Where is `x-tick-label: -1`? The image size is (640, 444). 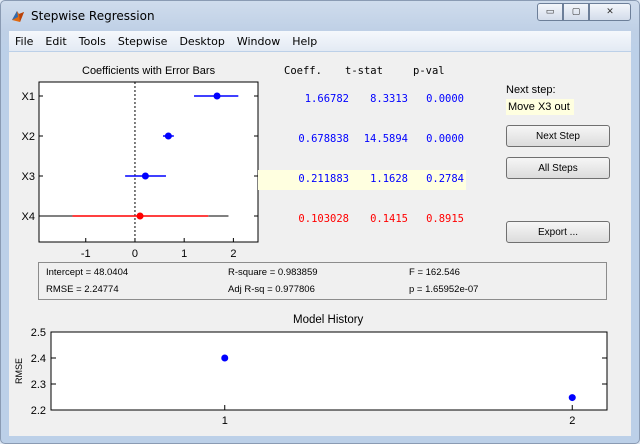 x-tick-label: -1 is located at coordinates (86, 254).